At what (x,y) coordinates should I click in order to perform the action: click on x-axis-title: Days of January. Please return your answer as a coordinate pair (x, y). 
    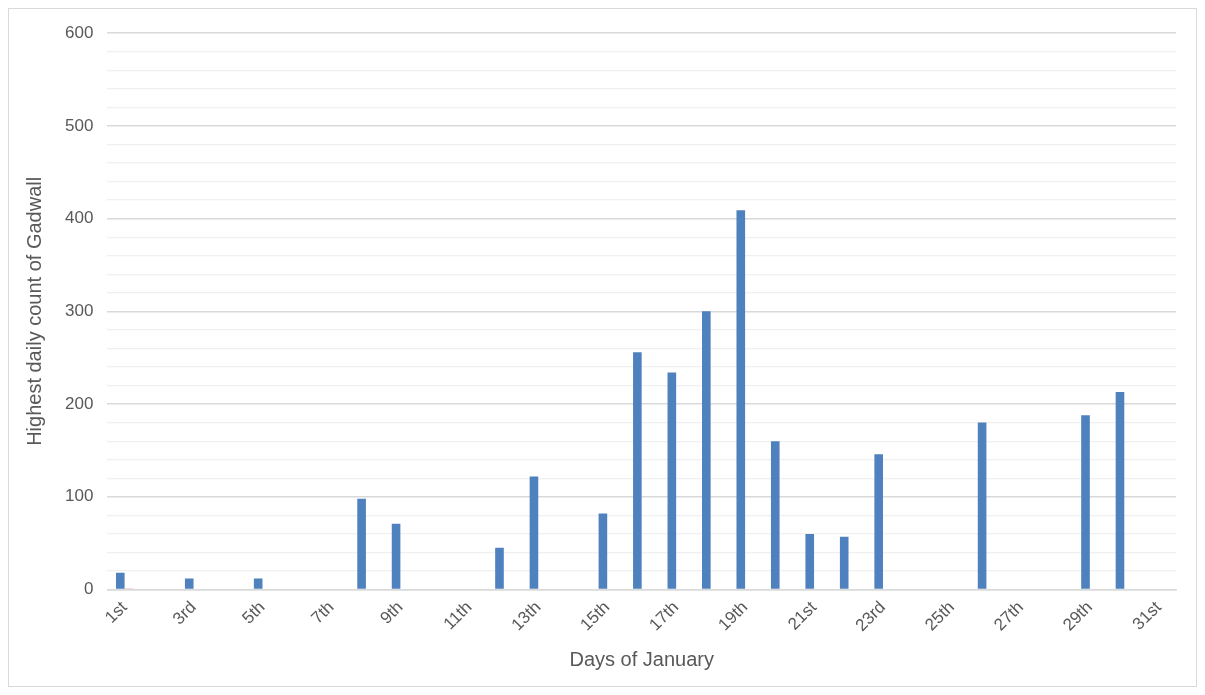
    Looking at the image, I should click on (641, 658).